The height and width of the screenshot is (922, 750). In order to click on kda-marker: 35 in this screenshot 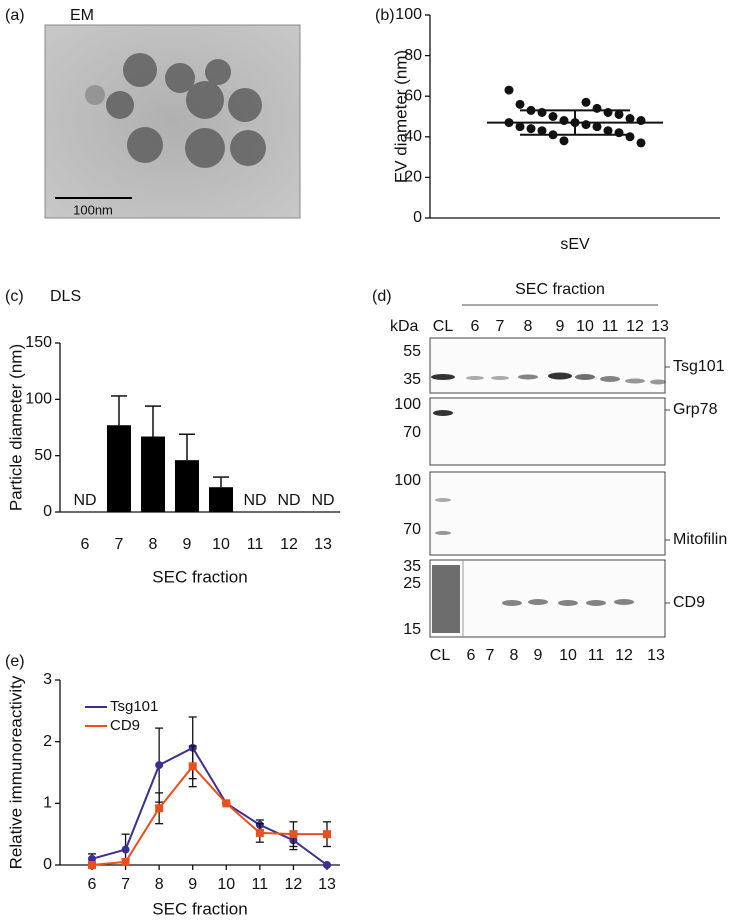, I will do `click(412, 566)`.